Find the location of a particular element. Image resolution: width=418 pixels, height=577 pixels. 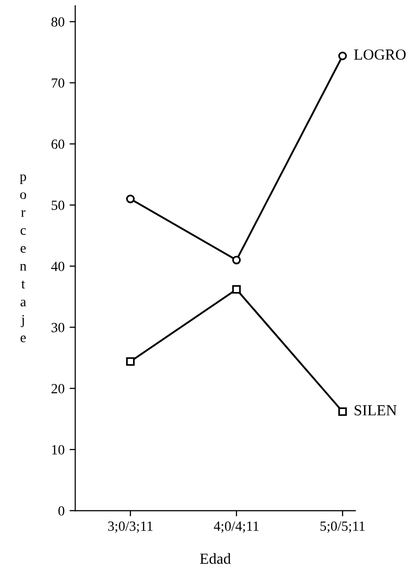

y-tick-label: 50 is located at coordinates (58, 205).